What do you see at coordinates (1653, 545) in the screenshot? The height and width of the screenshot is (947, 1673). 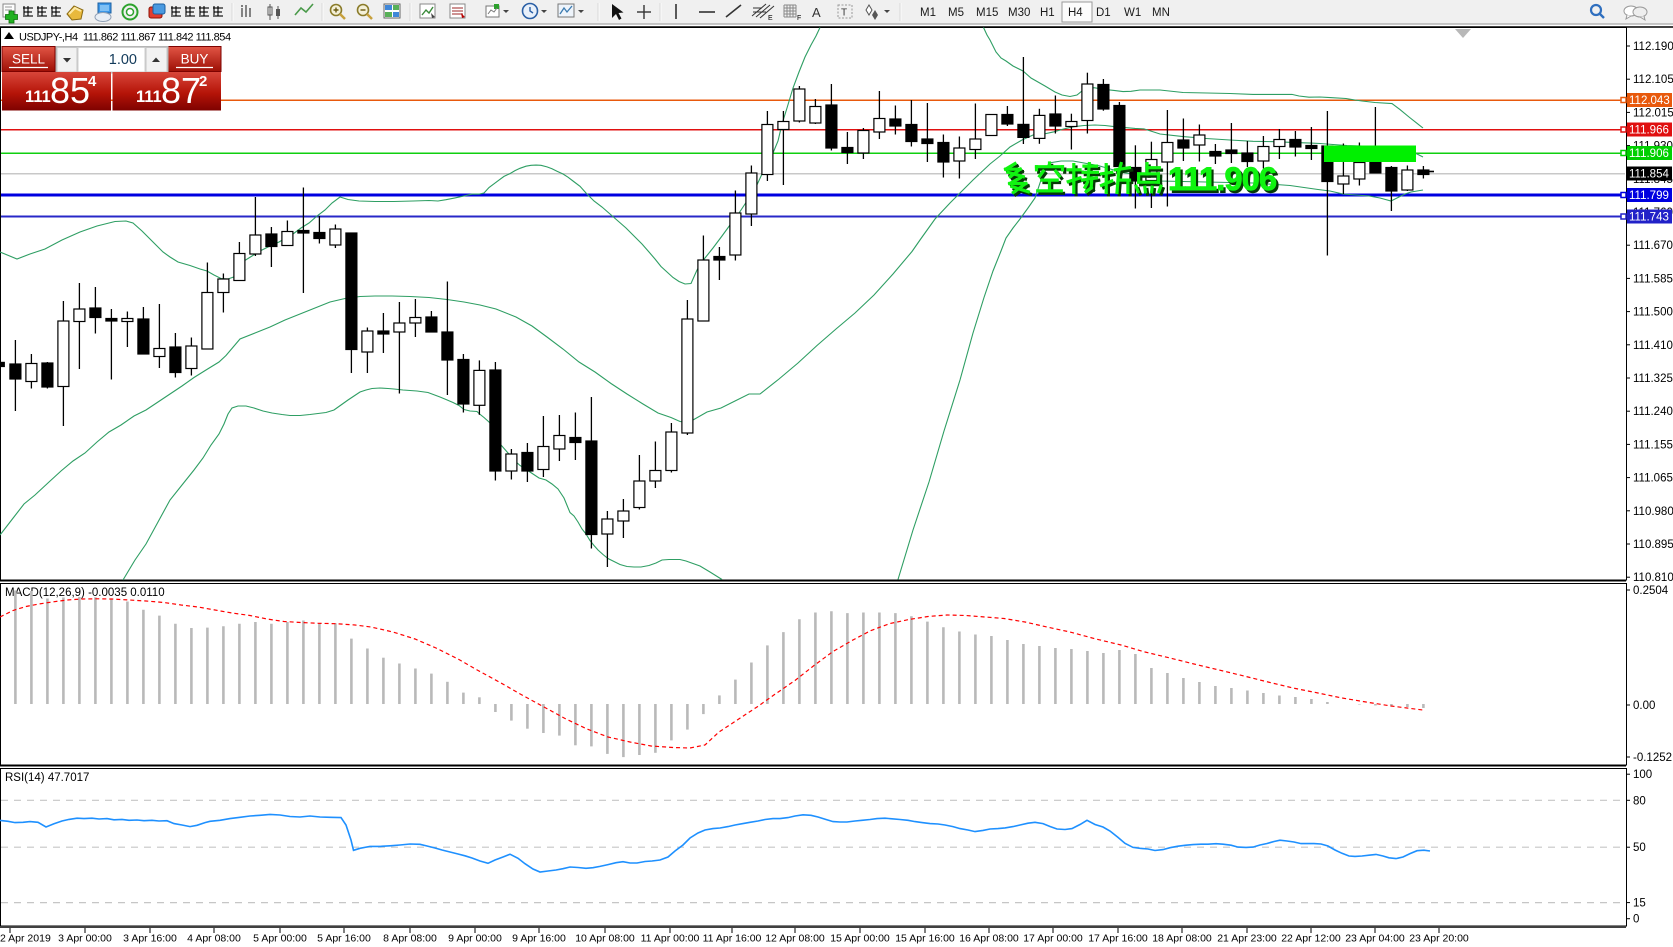 I see `svg-text: 110.895` at bounding box center [1653, 545].